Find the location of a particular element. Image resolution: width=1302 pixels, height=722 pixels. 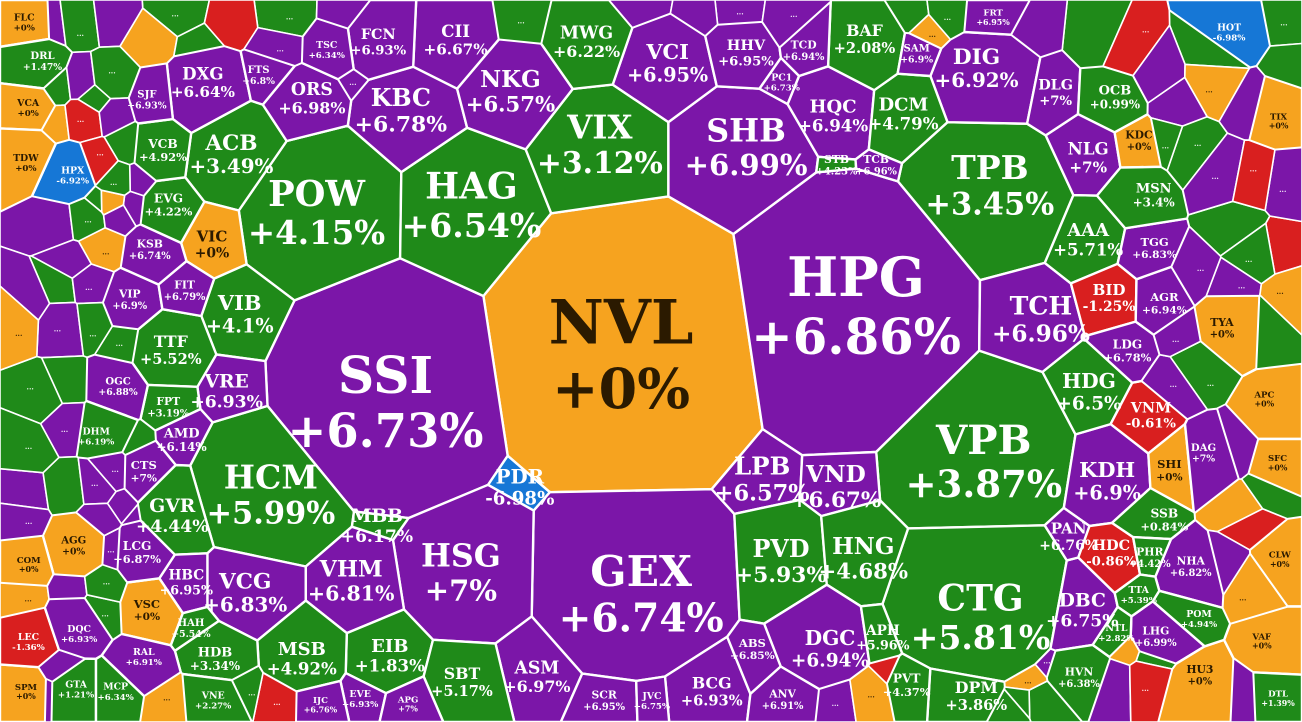

change-label-gta: +1.21% is located at coordinates (76, 695).